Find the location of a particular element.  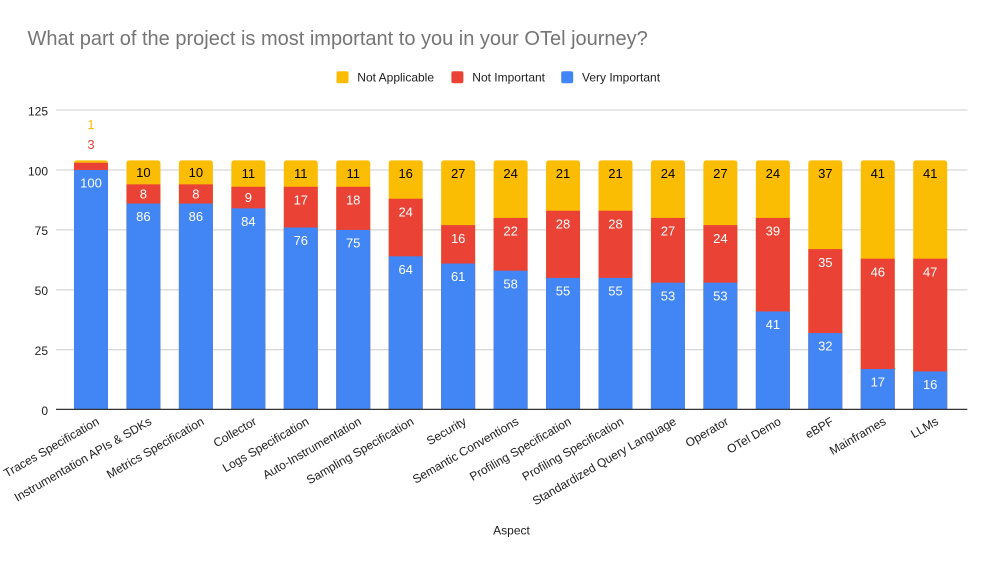

svg-text: 61 is located at coordinates (458, 276).